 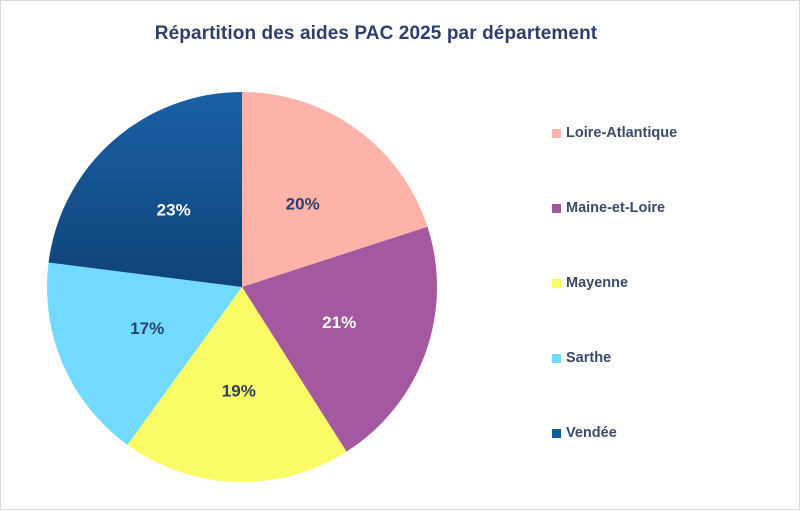 I want to click on pie-slice-sarthe, so click(x=145, y=353).